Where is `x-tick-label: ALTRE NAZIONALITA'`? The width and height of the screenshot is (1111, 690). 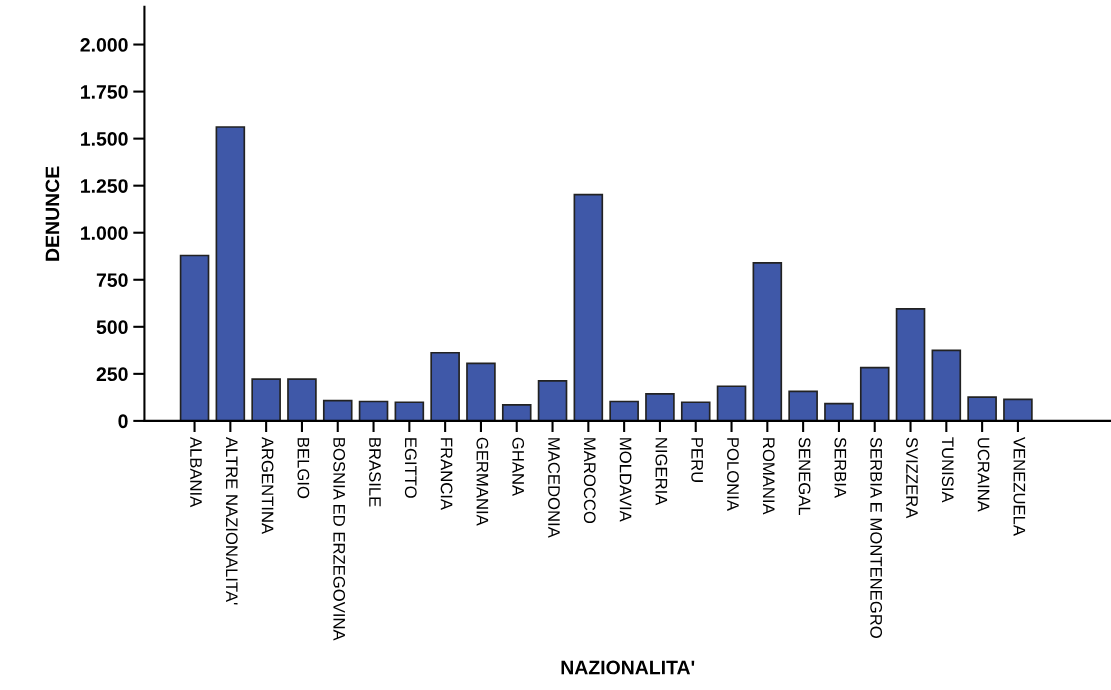
x-tick-label: ALTRE NAZIONALITA' is located at coordinates (231, 520).